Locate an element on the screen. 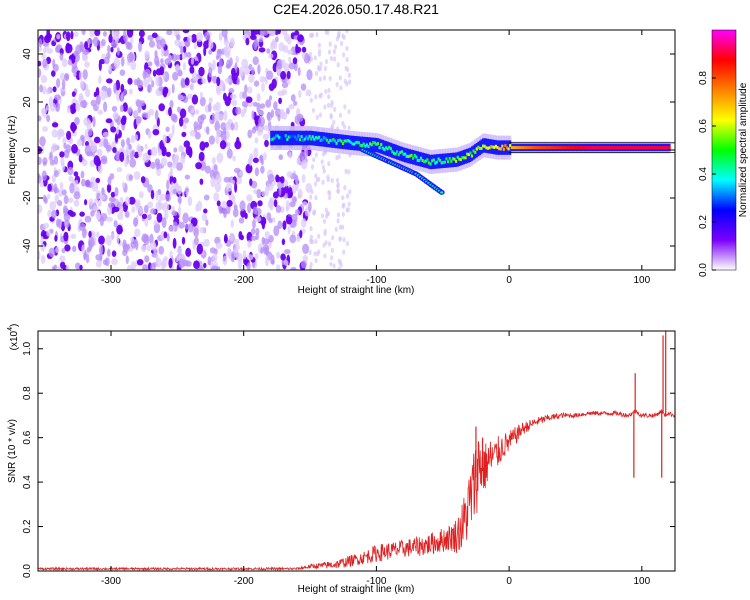 Image resolution: width=750 pixels, height=600 pixels. colorbar-ticks: 0.0 0.2 0.4 0.6 0.8 is located at coordinates (707, 174).